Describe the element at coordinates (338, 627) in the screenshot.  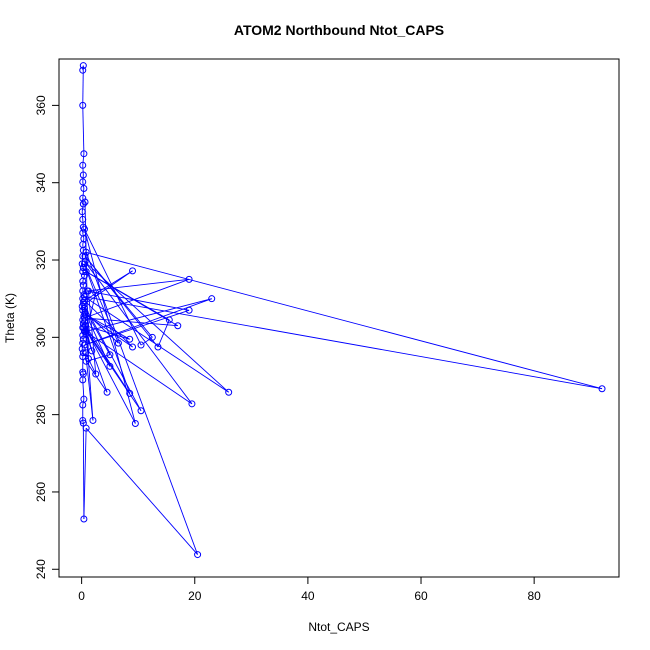
I see `x-axis-label: Ntot_CAPS` at that location.